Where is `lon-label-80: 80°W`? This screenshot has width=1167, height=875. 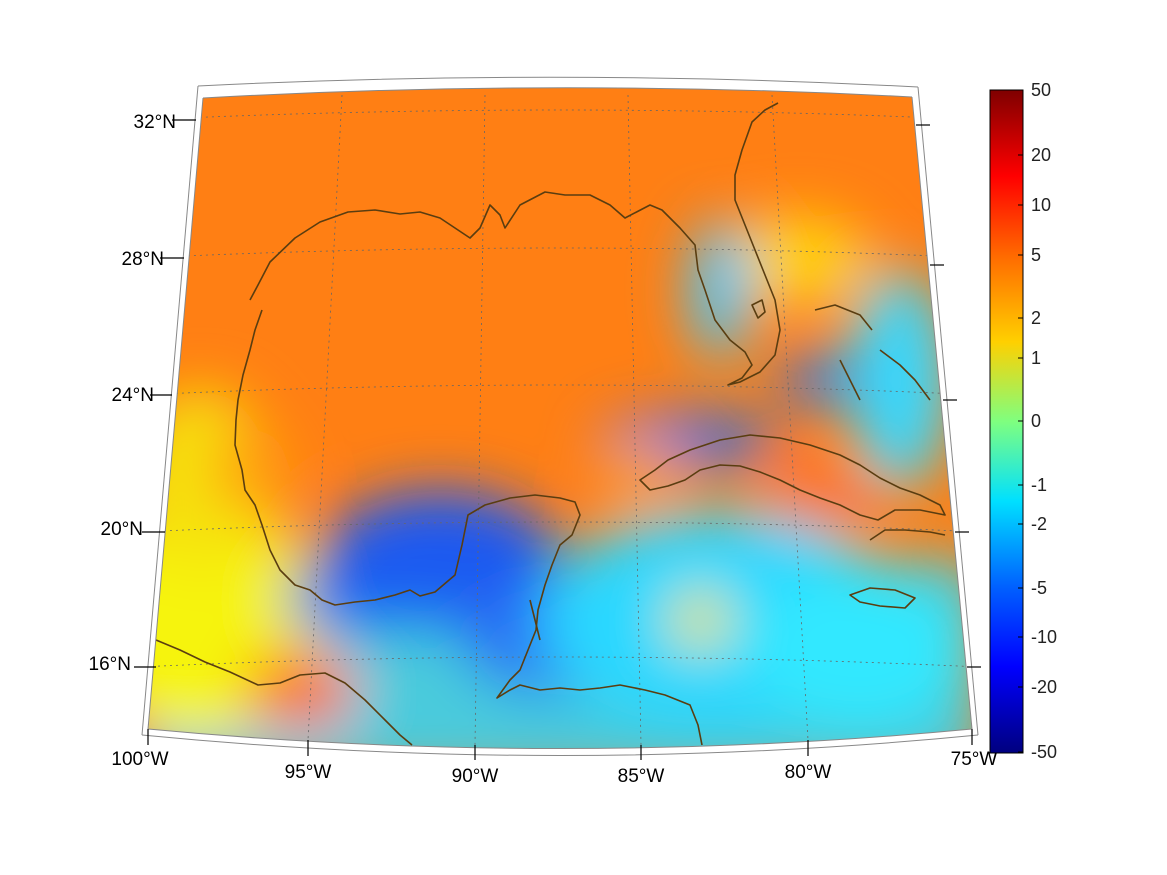
lon-label-80: 80°W is located at coordinates (808, 772).